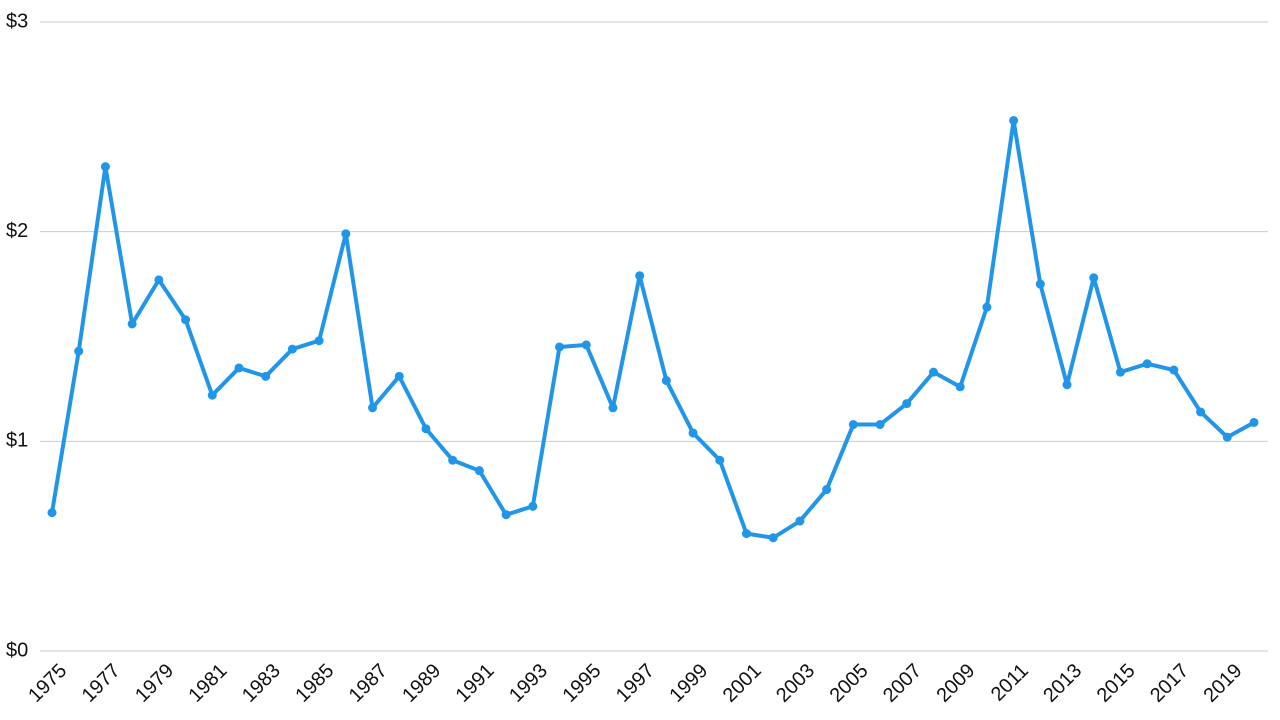 Image resolution: width=1280 pixels, height=720 pixels. I want to click on x-tick-label: 2001, so click(742, 683).